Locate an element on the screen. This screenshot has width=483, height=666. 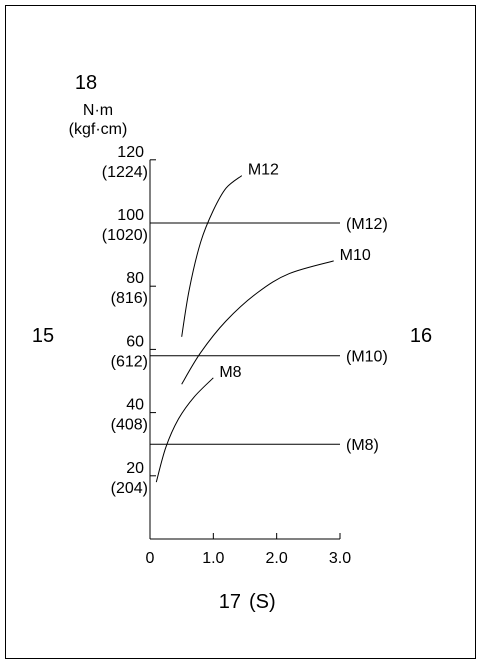
y-tick-label: 100 is located at coordinates (130, 215).